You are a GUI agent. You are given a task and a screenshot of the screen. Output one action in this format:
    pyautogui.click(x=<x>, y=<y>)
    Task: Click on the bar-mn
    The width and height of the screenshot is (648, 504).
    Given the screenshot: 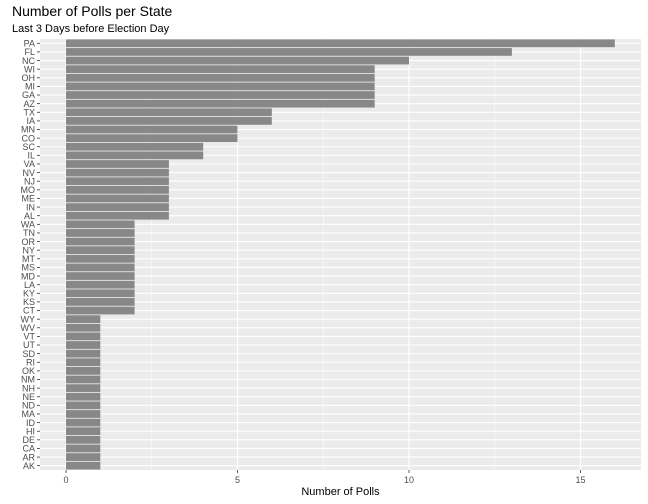 What is the action you would take?
    pyautogui.click(x=152, y=129)
    